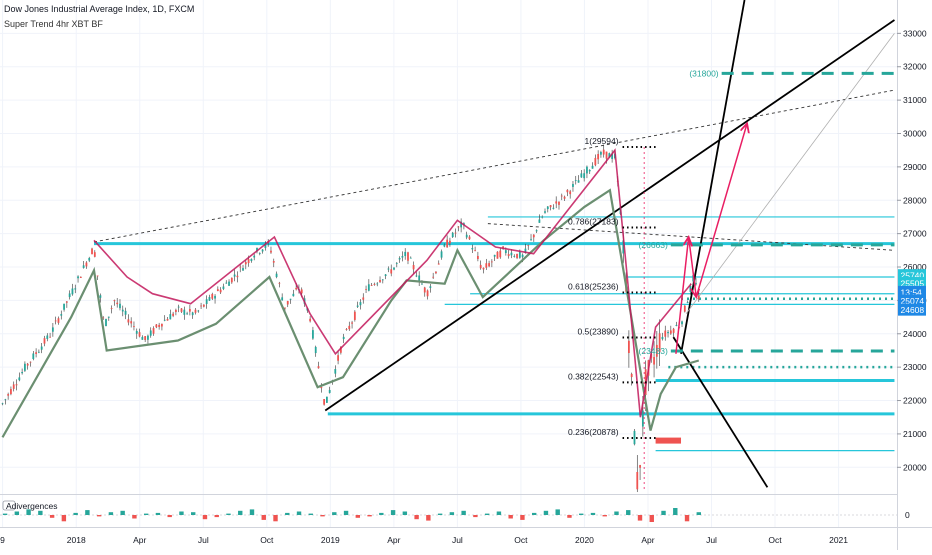 This screenshot has width=932, height=555. I want to click on fib-level-label: 0.236(20878), so click(593, 432).